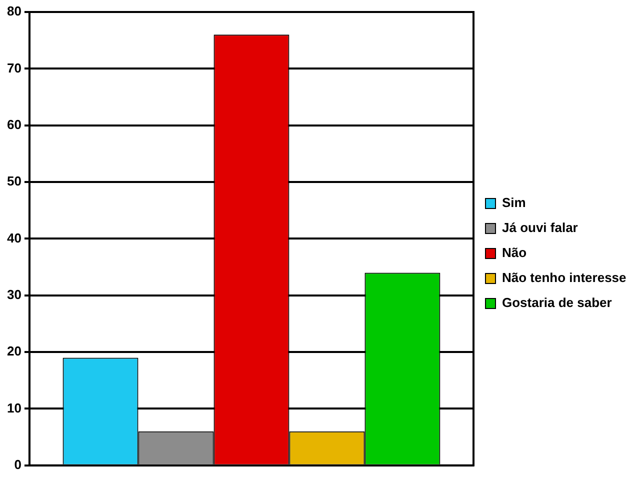 The width and height of the screenshot is (638, 497). What do you see at coordinates (14, 351) in the screenshot?
I see `y-tick-label: 20` at bounding box center [14, 351].